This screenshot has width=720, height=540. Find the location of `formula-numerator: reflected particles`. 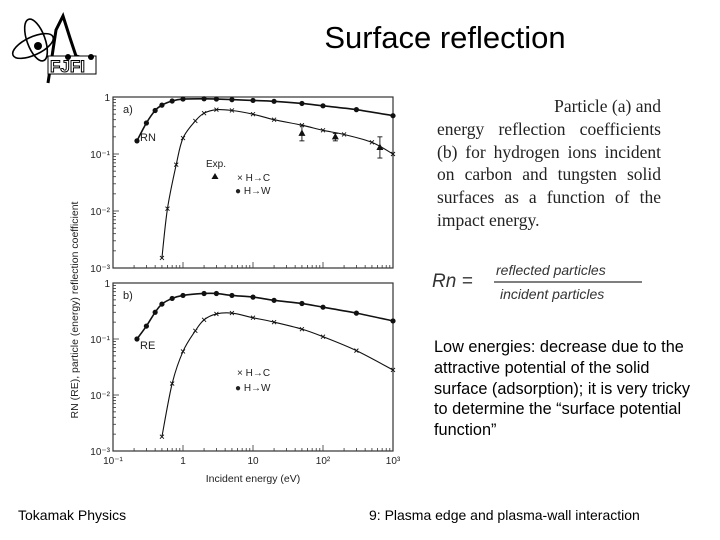

formula-numerator: reflected particles is located at coordinates (551, 270).